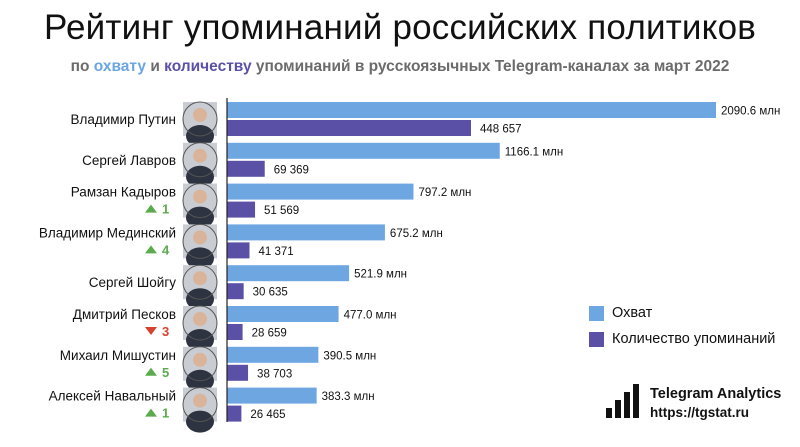 This screenshot has width=800, height=447. What do you see at coordinates (444, 193) in the screenshot?
I see `data-label-reach: 797.2 млн` at bounding box center [444, 193].